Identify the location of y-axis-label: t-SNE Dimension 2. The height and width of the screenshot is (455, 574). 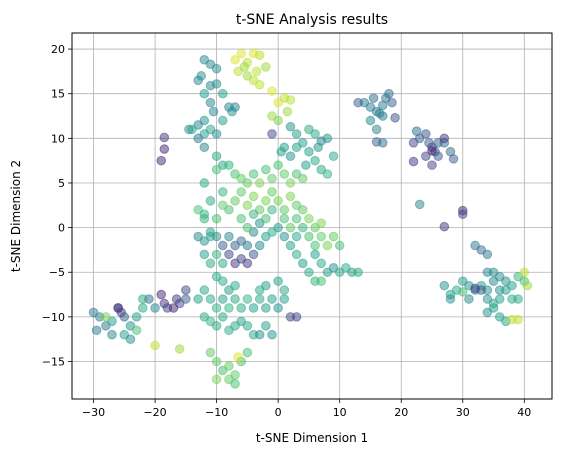
(16, 216).